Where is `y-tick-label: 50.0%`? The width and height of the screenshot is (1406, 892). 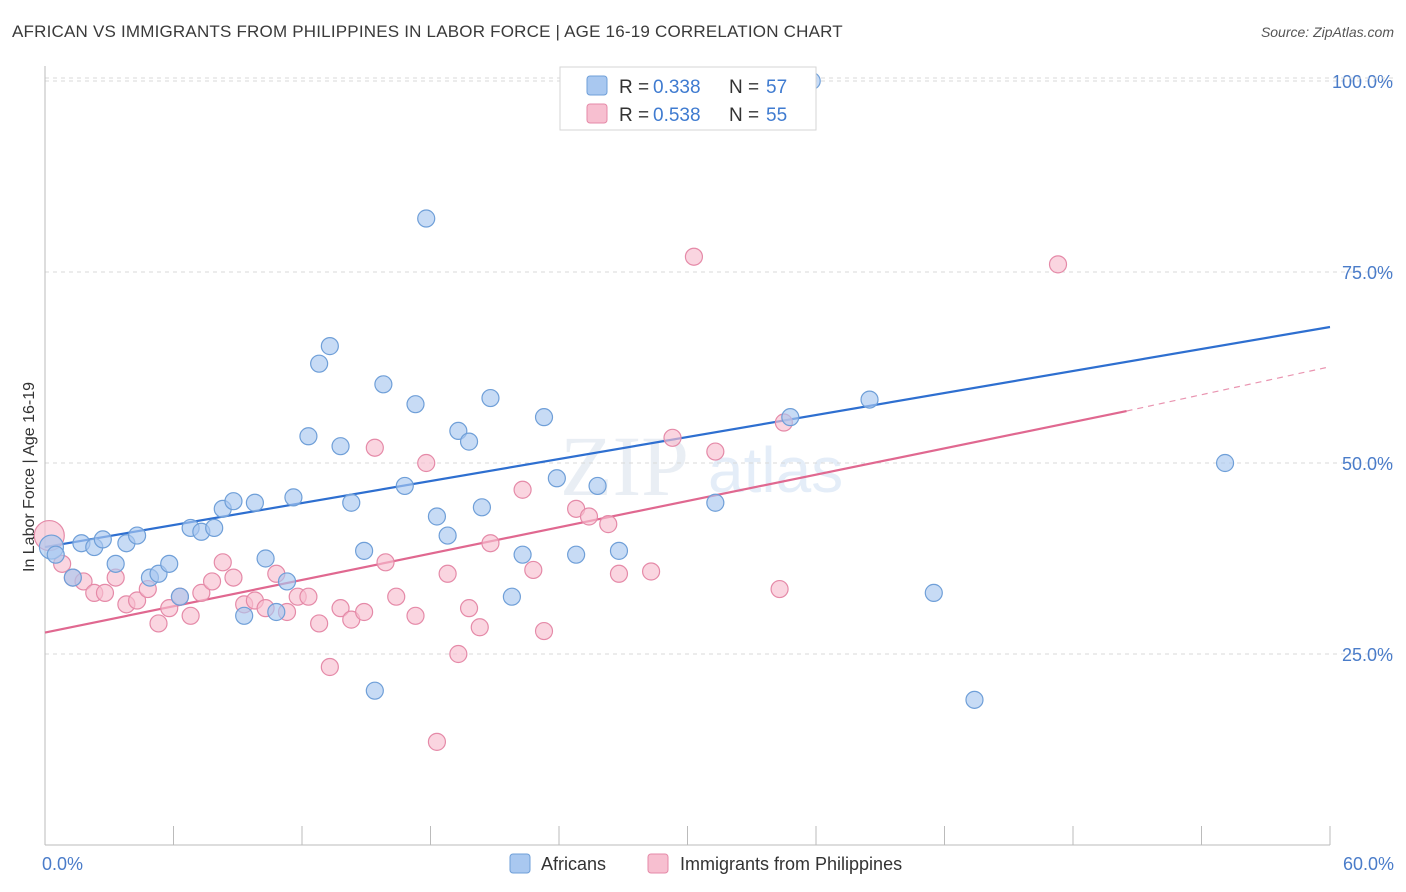
y-tick-label: 50.0% is located at coordinates (1367, 464).